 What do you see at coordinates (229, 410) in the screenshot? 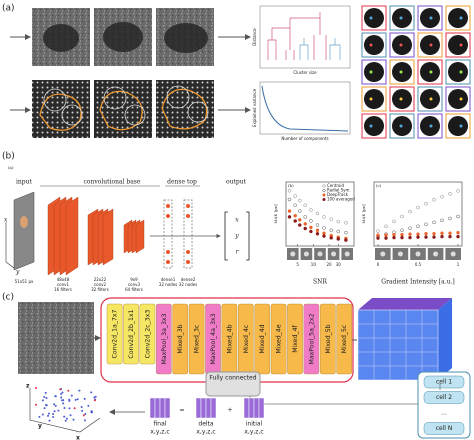
I see `operator: +` at bounding box center [229, 410].